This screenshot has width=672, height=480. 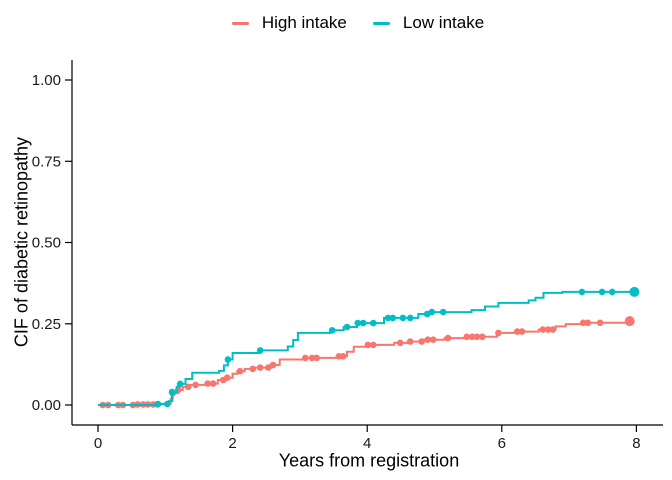 I want to click on y-axis: 0.00 0.25 0.50 0.75 1.00, so click(x=52, y=242).